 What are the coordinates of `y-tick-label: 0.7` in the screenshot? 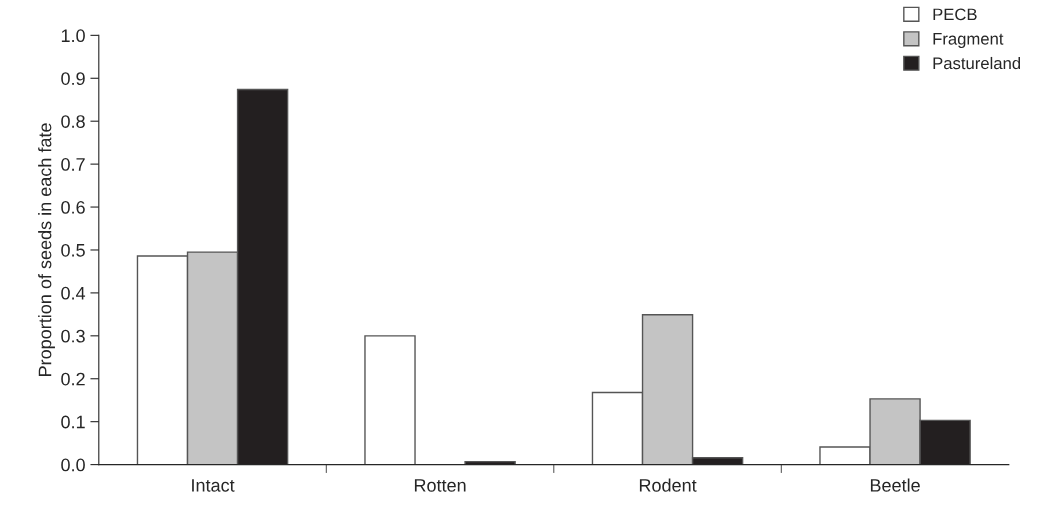 It's located at (73, 164).